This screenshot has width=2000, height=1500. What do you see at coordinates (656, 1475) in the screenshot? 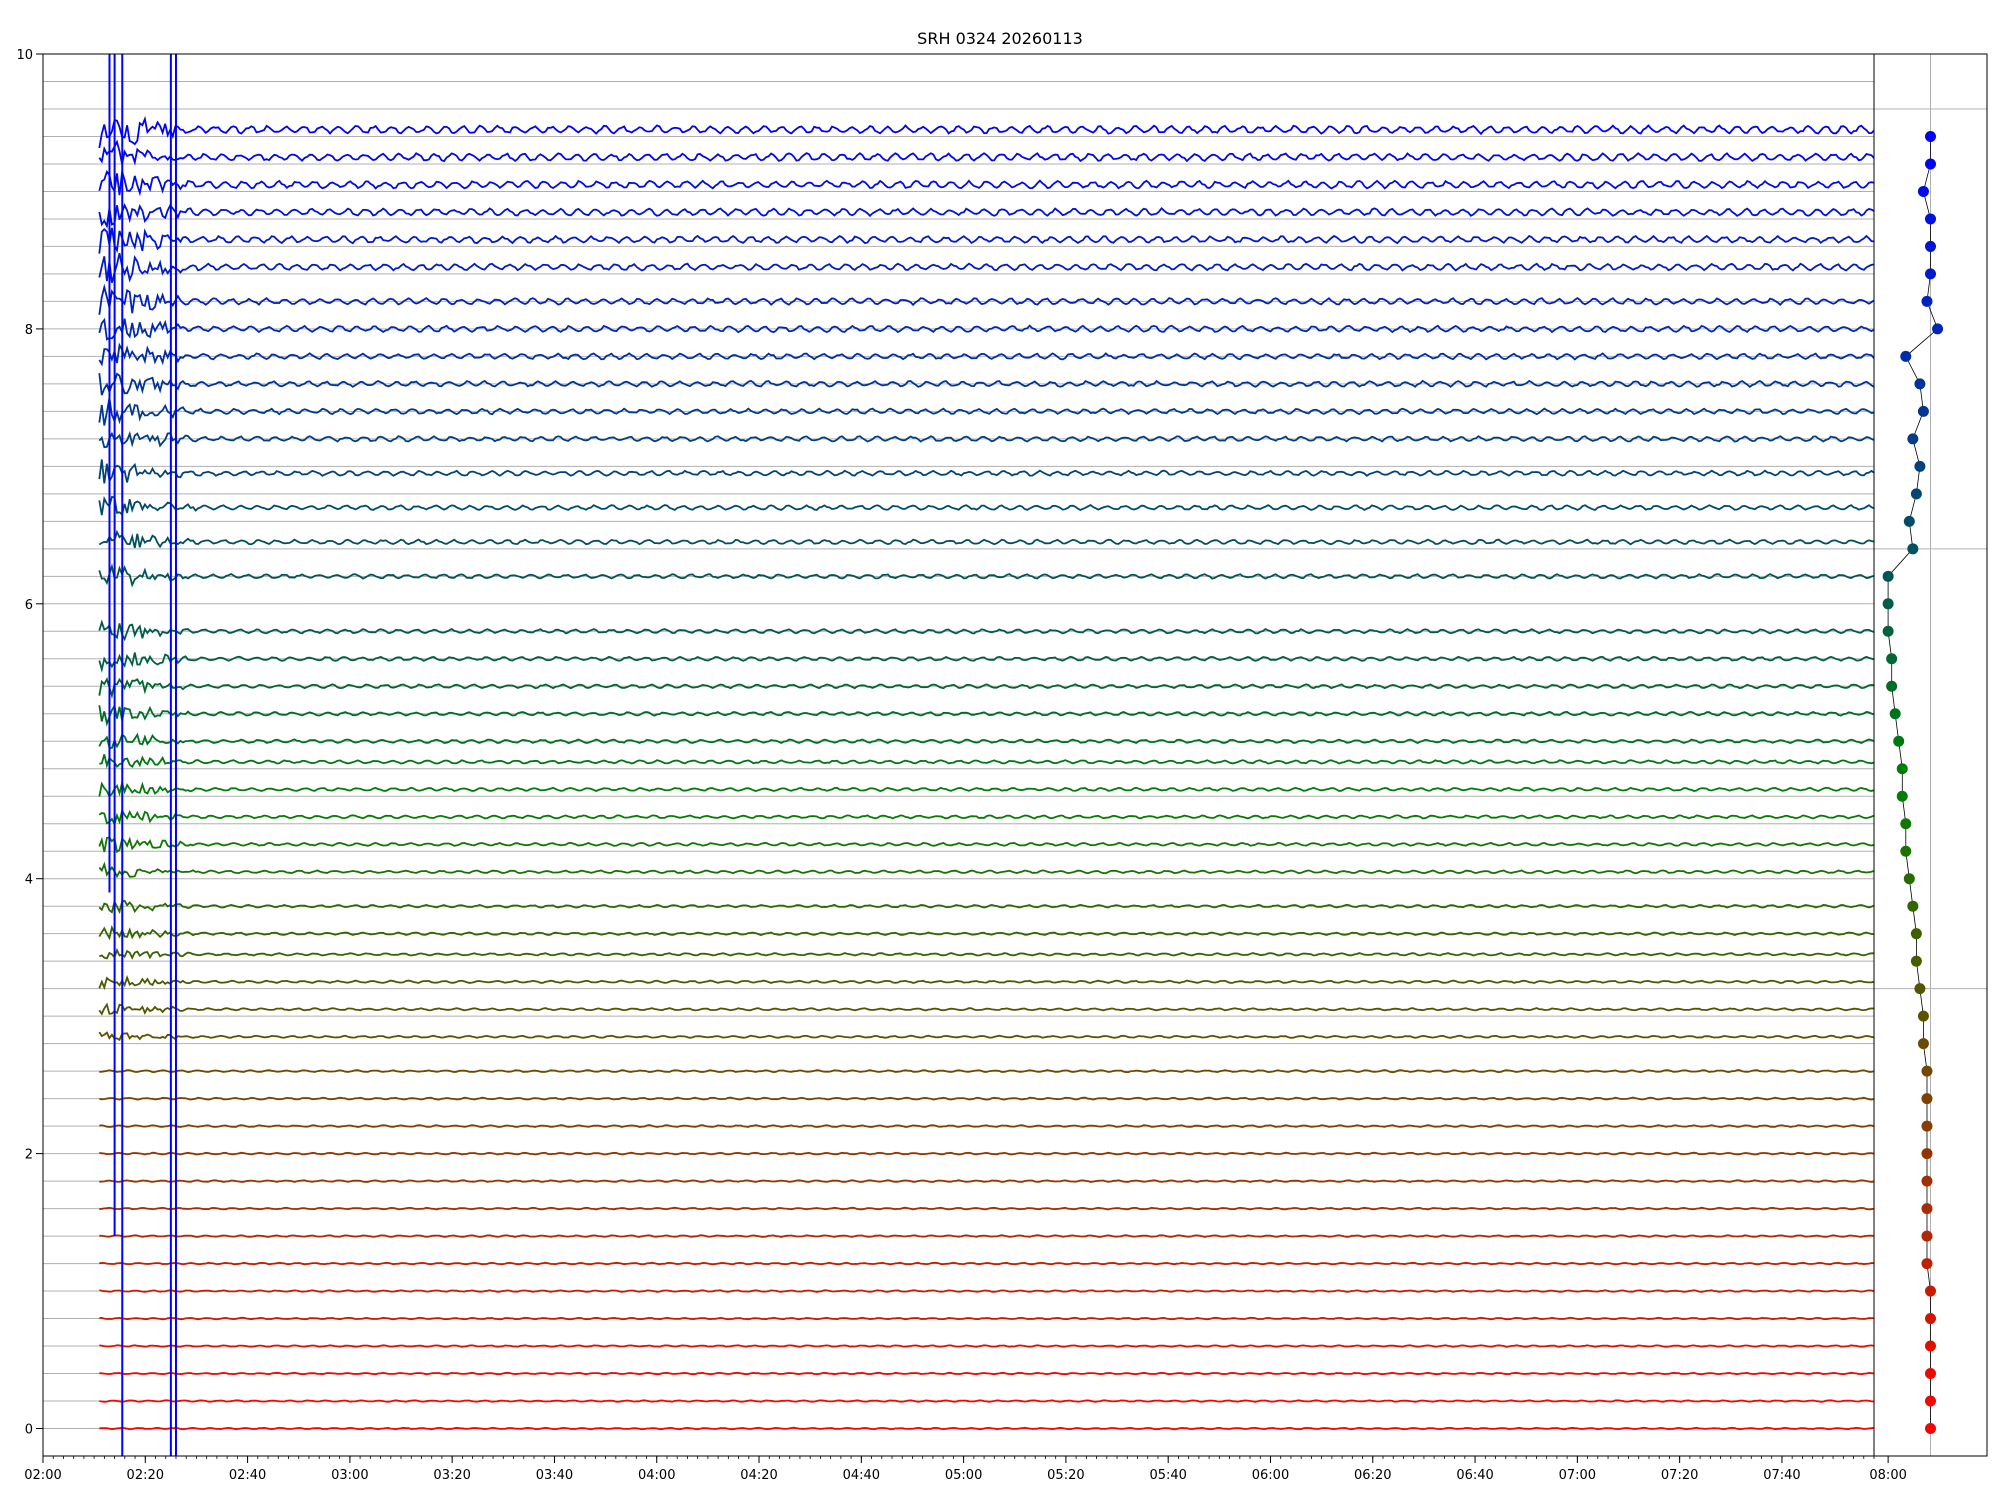
I see `x-tick-label: 04:00` at bounding box center [656, 1475].